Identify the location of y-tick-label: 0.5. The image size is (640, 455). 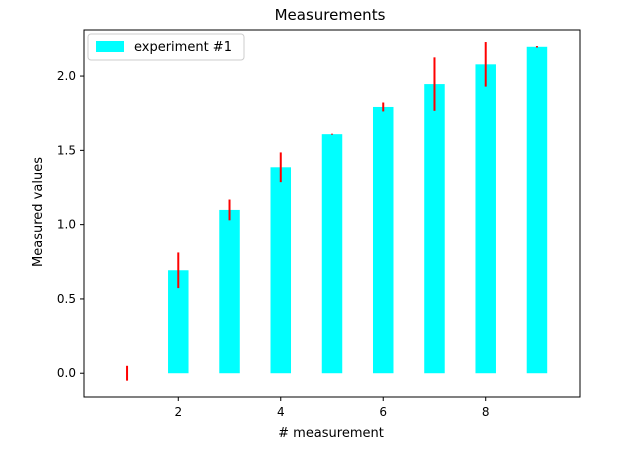
(66, 299).